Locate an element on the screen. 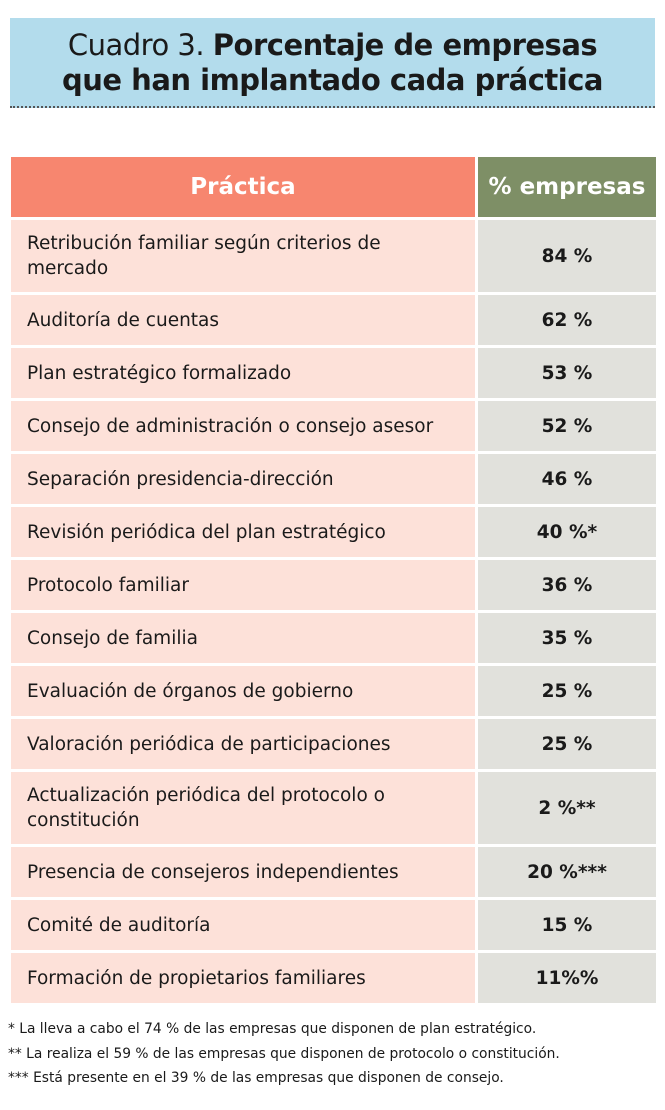 The image size is (665, 1110). percent-cell: 40 %* is located at coordinates (567, 532).